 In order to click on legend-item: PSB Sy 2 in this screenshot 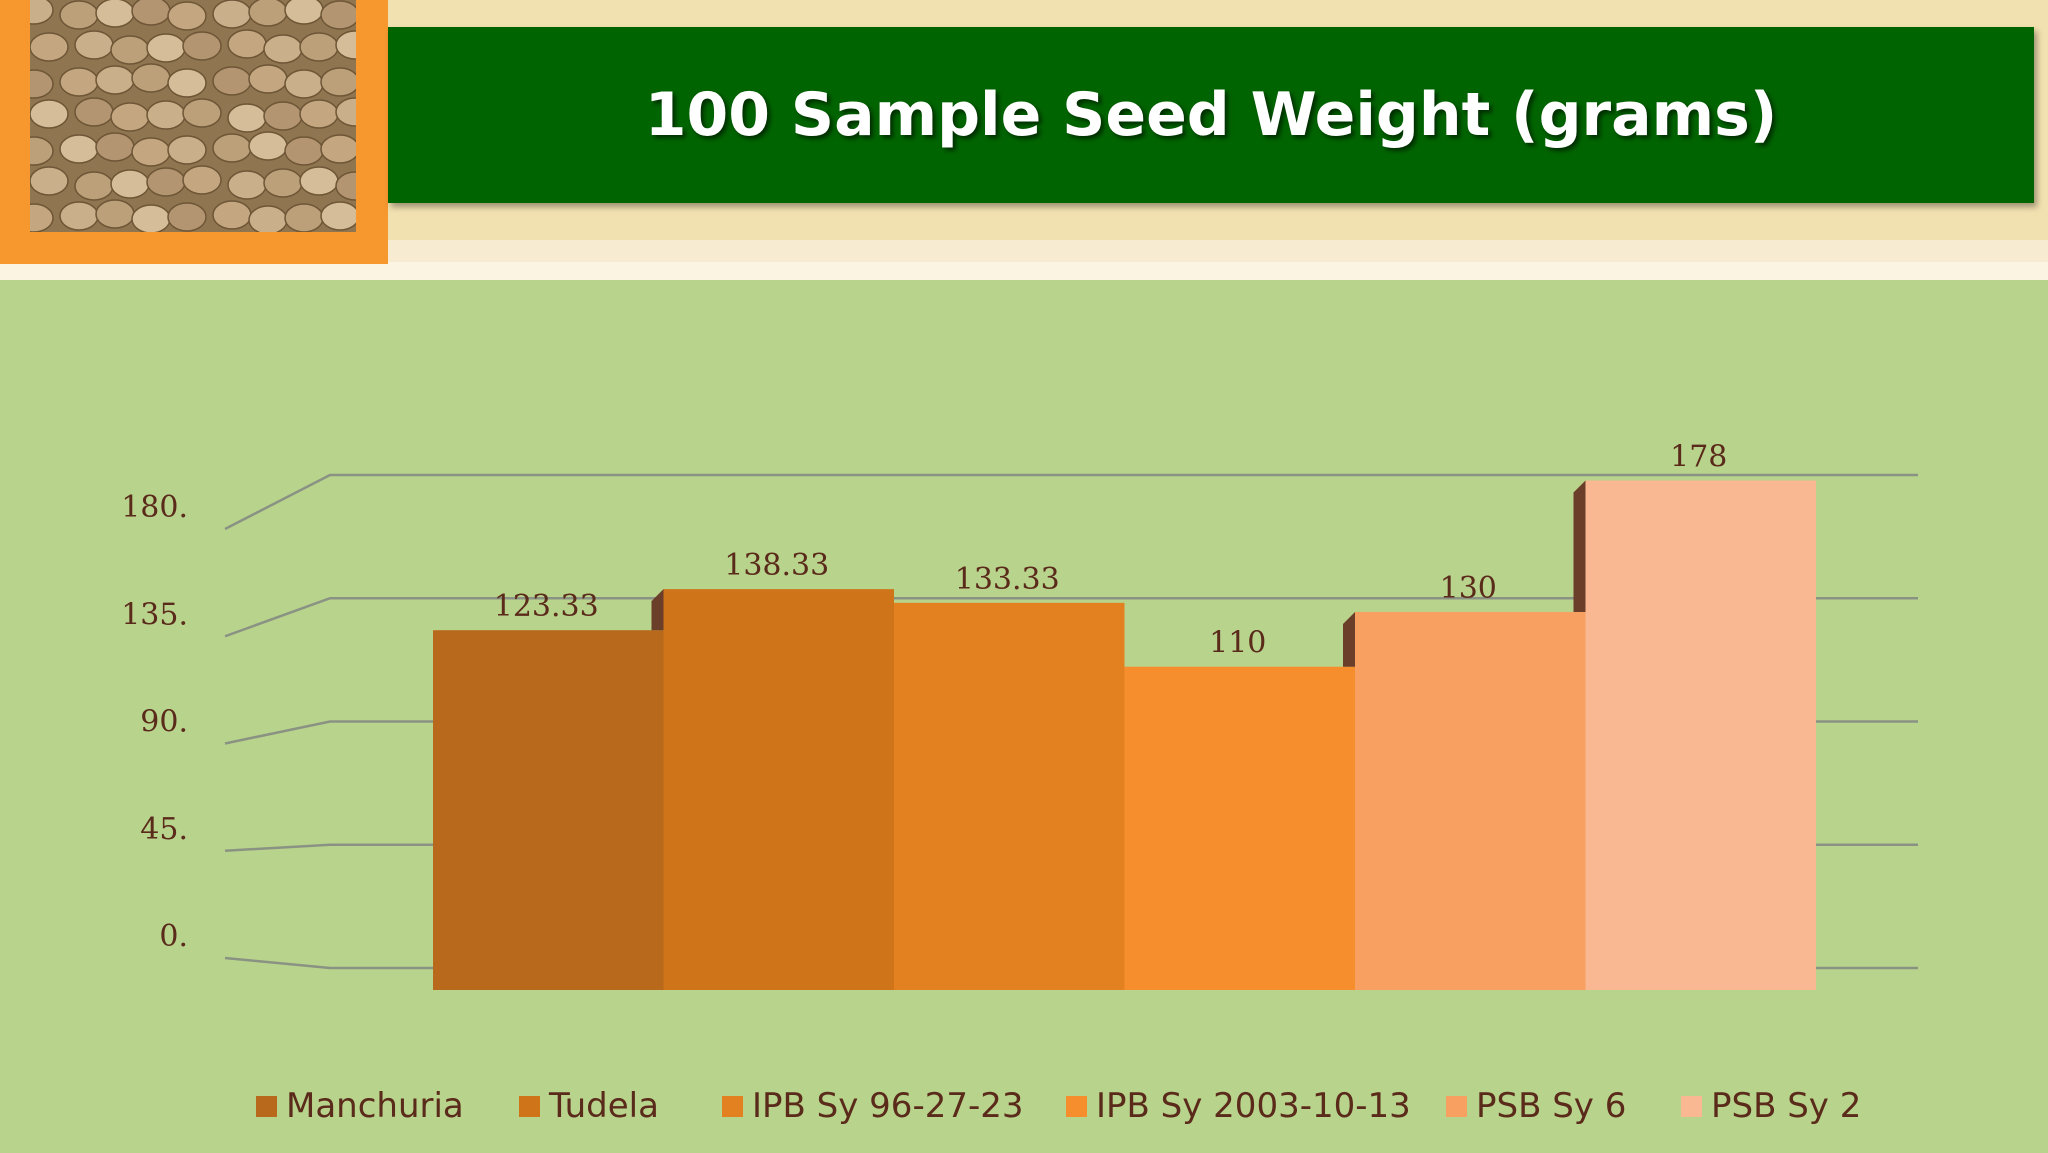, I will do `click(1771, 1106)`.